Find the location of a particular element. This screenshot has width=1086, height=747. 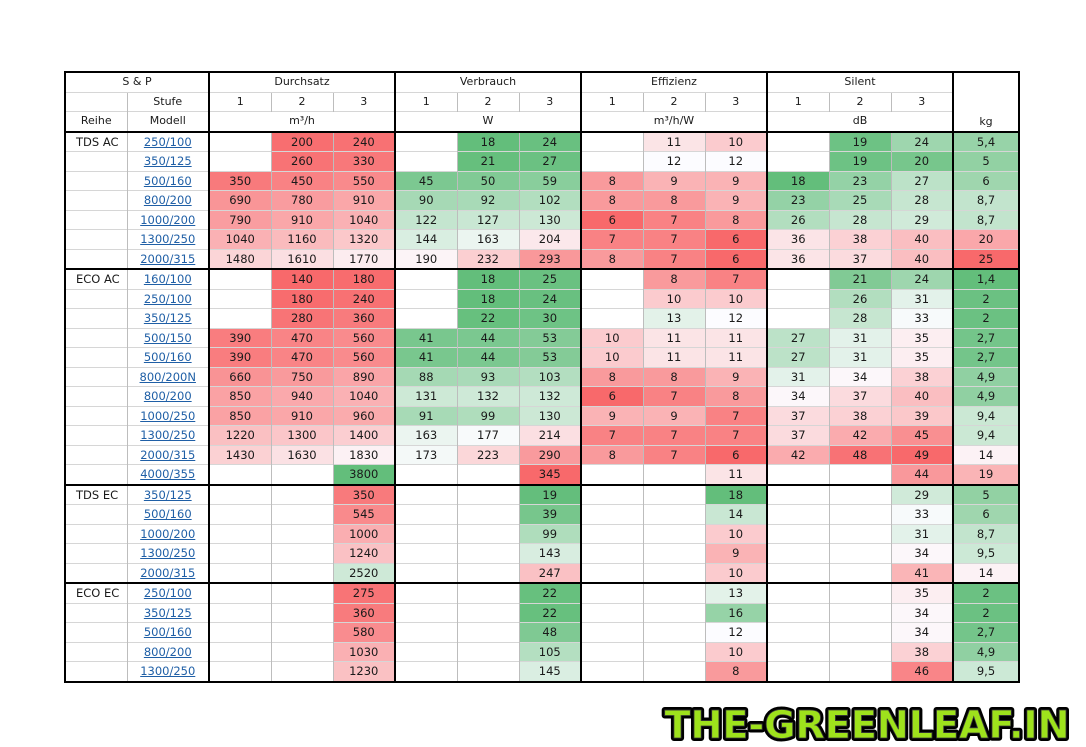

verbrauch-cell: 90 is located at coordinates (425, 200).